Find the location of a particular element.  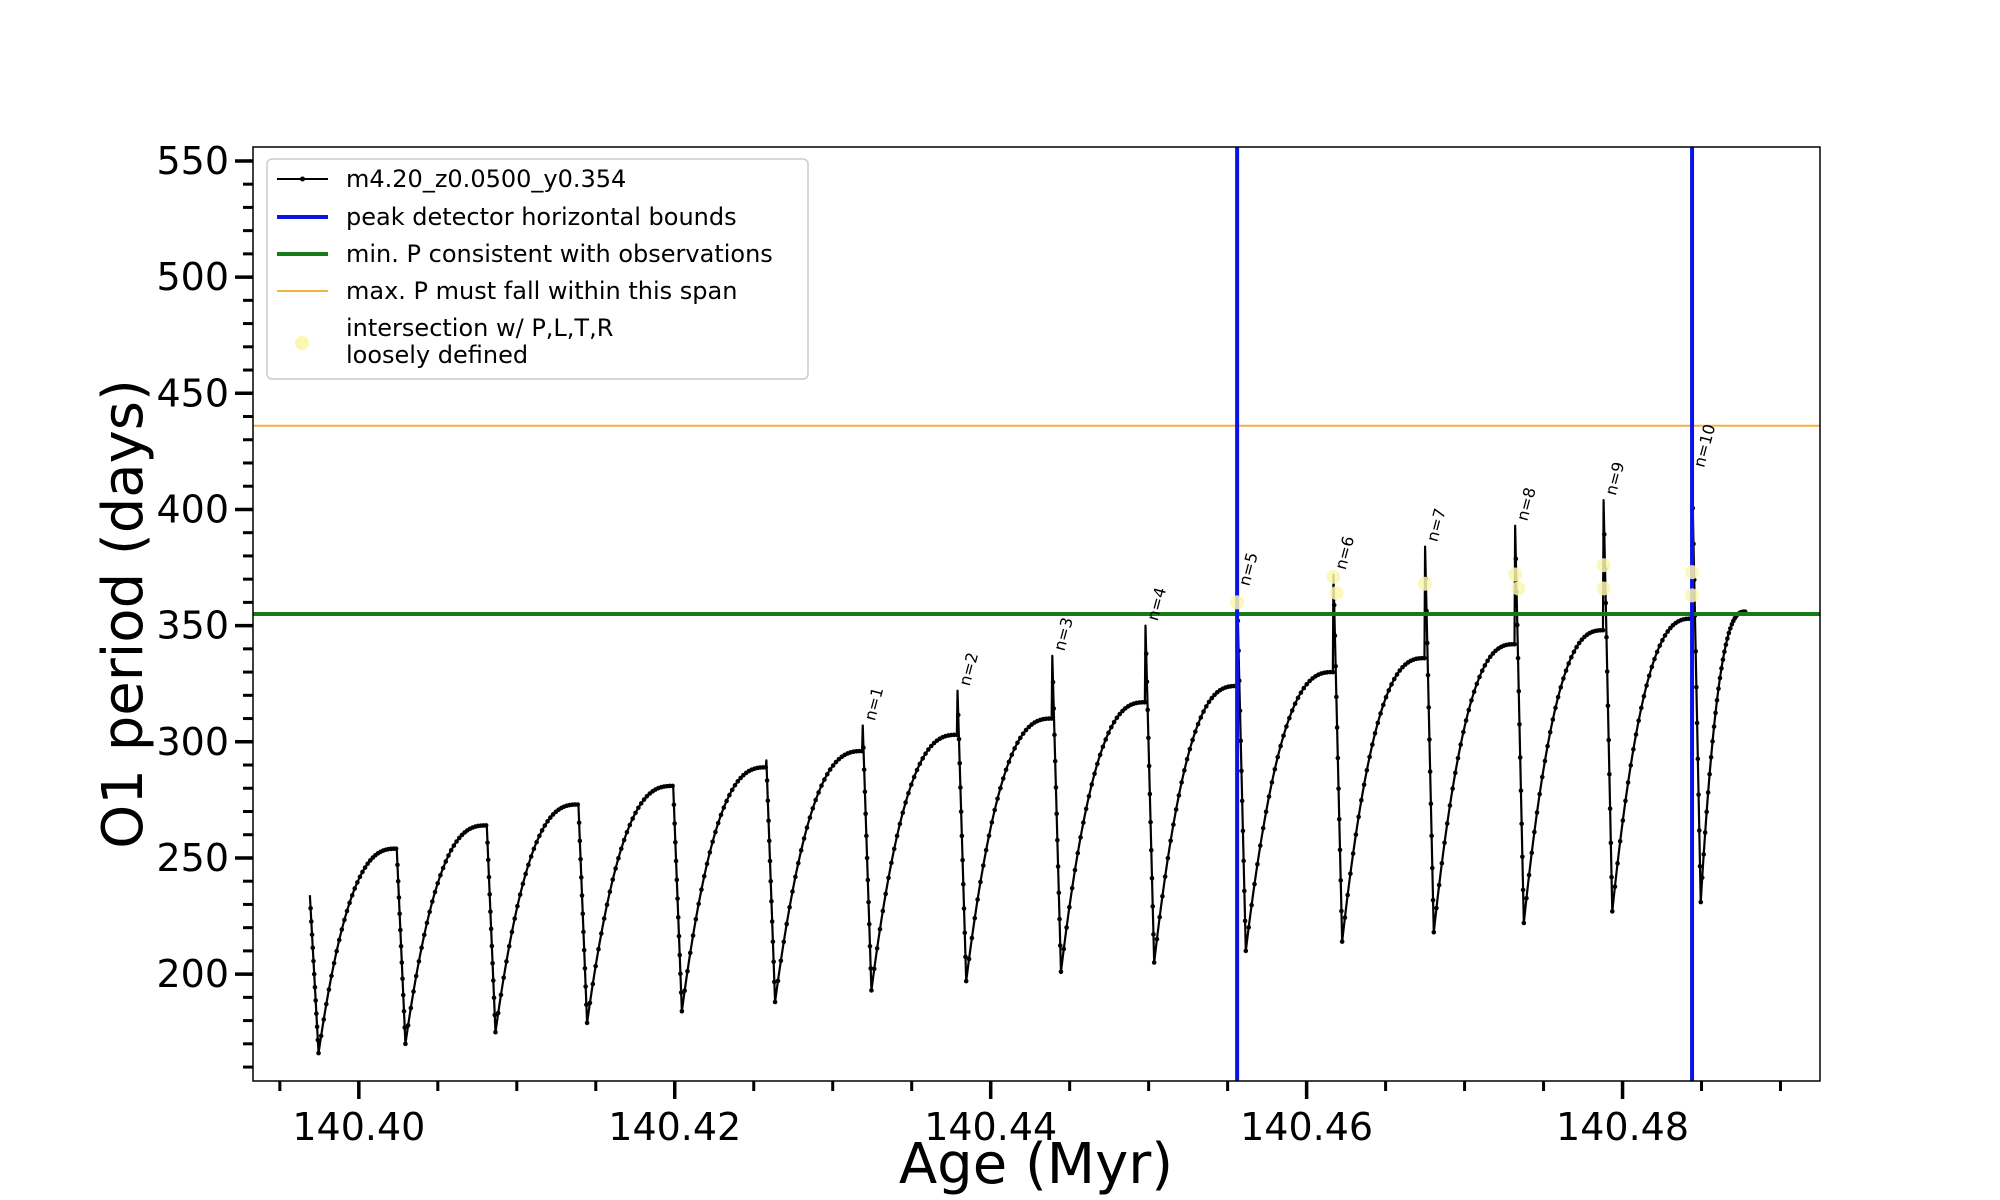

x-tick-label: 140.46 is located at coordinates (1306, 1127).